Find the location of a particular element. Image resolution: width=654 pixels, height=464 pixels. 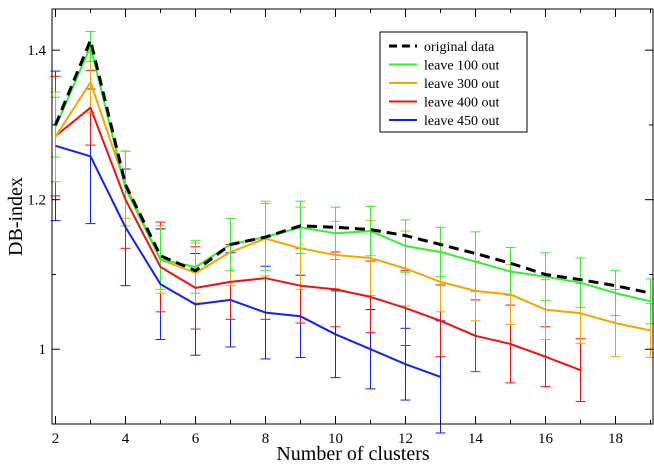

legend-label: original data is located at coordinates (459, 47).